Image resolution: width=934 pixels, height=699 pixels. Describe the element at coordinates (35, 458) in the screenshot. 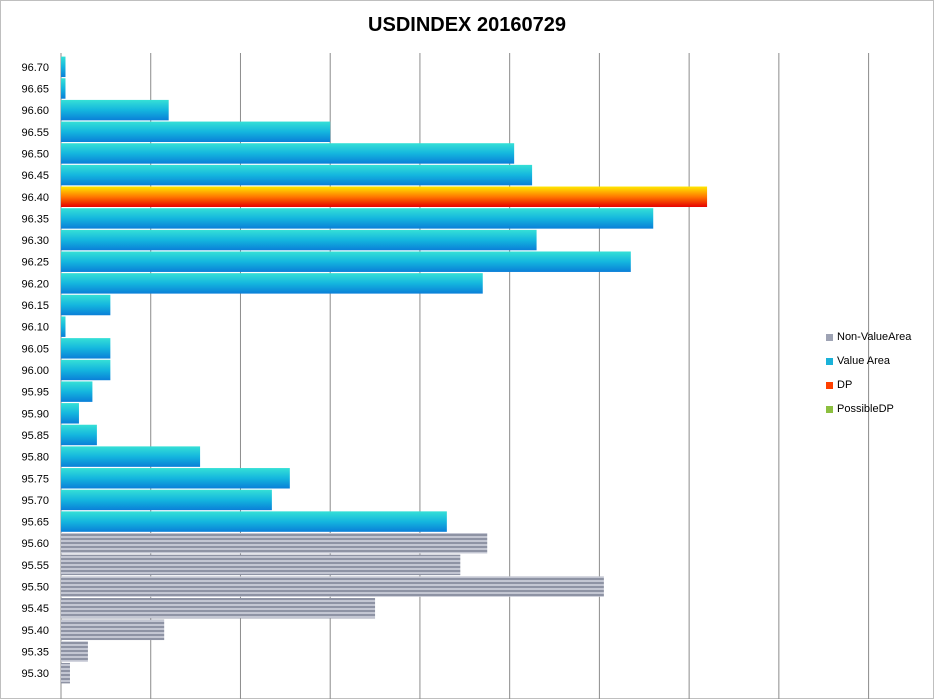

I see `y-tick-label: 95.80` at that location.